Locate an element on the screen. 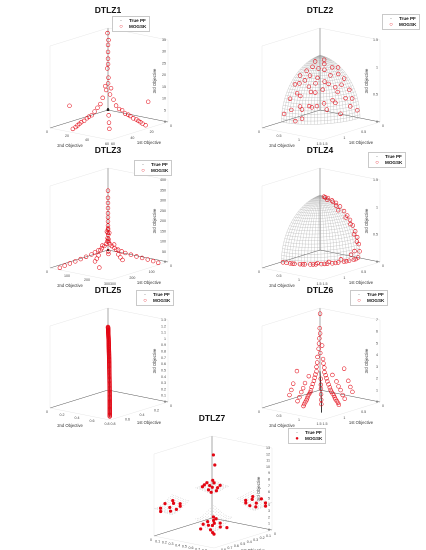 The width and height of the screenshot is (426, 550). y-tick-label: 1 is located at coordinates (299, 280).